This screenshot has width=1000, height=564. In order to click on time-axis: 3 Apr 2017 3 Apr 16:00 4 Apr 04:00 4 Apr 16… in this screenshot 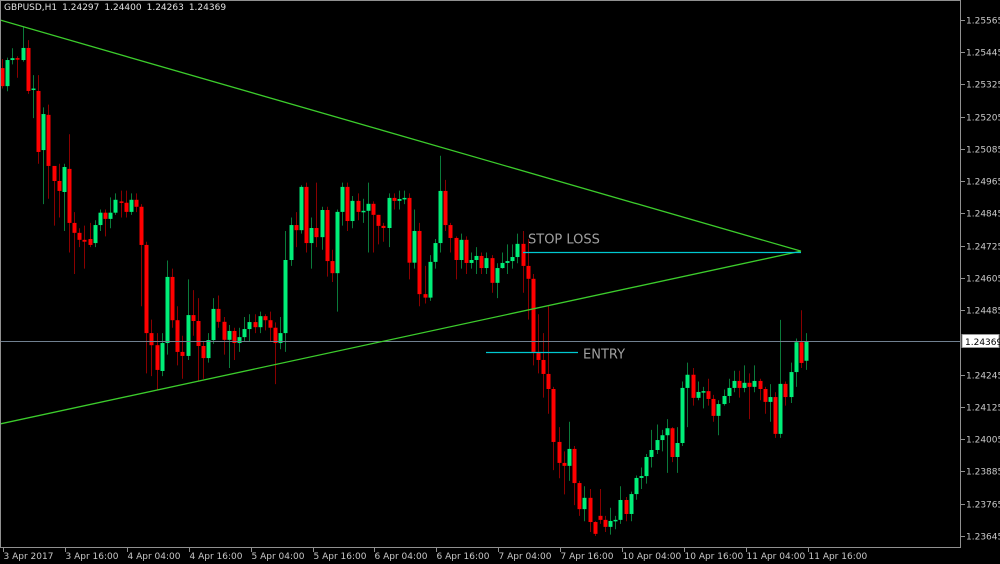, I will do `click(435, 555)`.